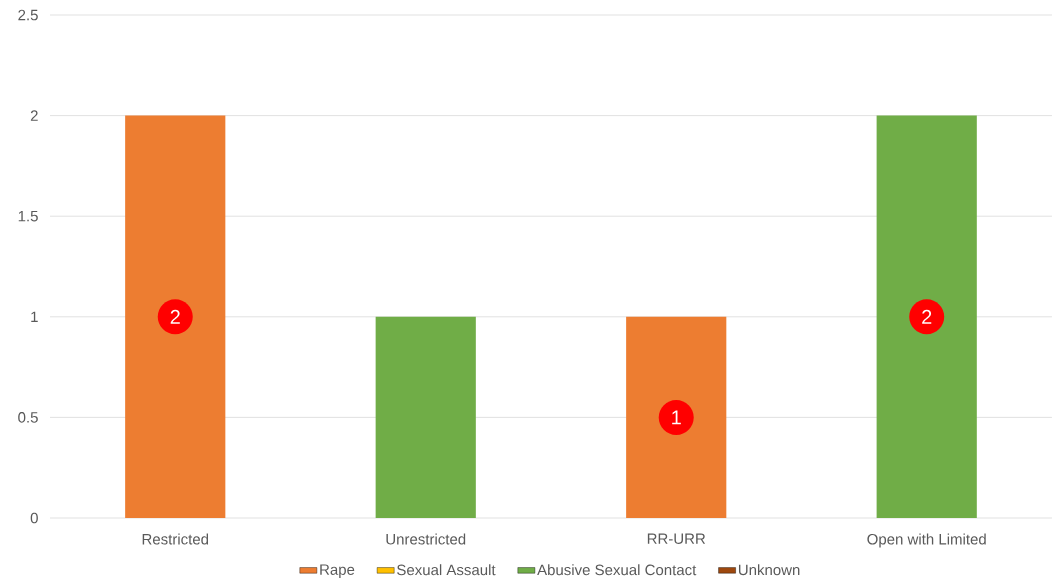  What do you see at coordinates (426, 539) in the screenshot?
I see `x-tick-label: Unrestricted` at bounding box center [426, 539].